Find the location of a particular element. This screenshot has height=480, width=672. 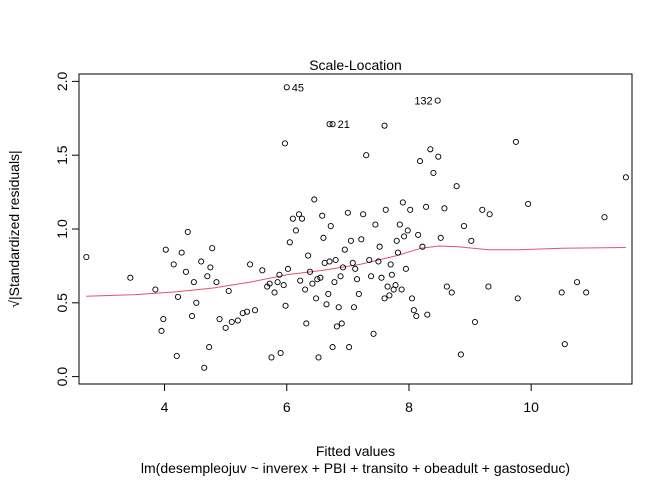

y-tick-label: 1.0 is located at coordinates (62, 229).